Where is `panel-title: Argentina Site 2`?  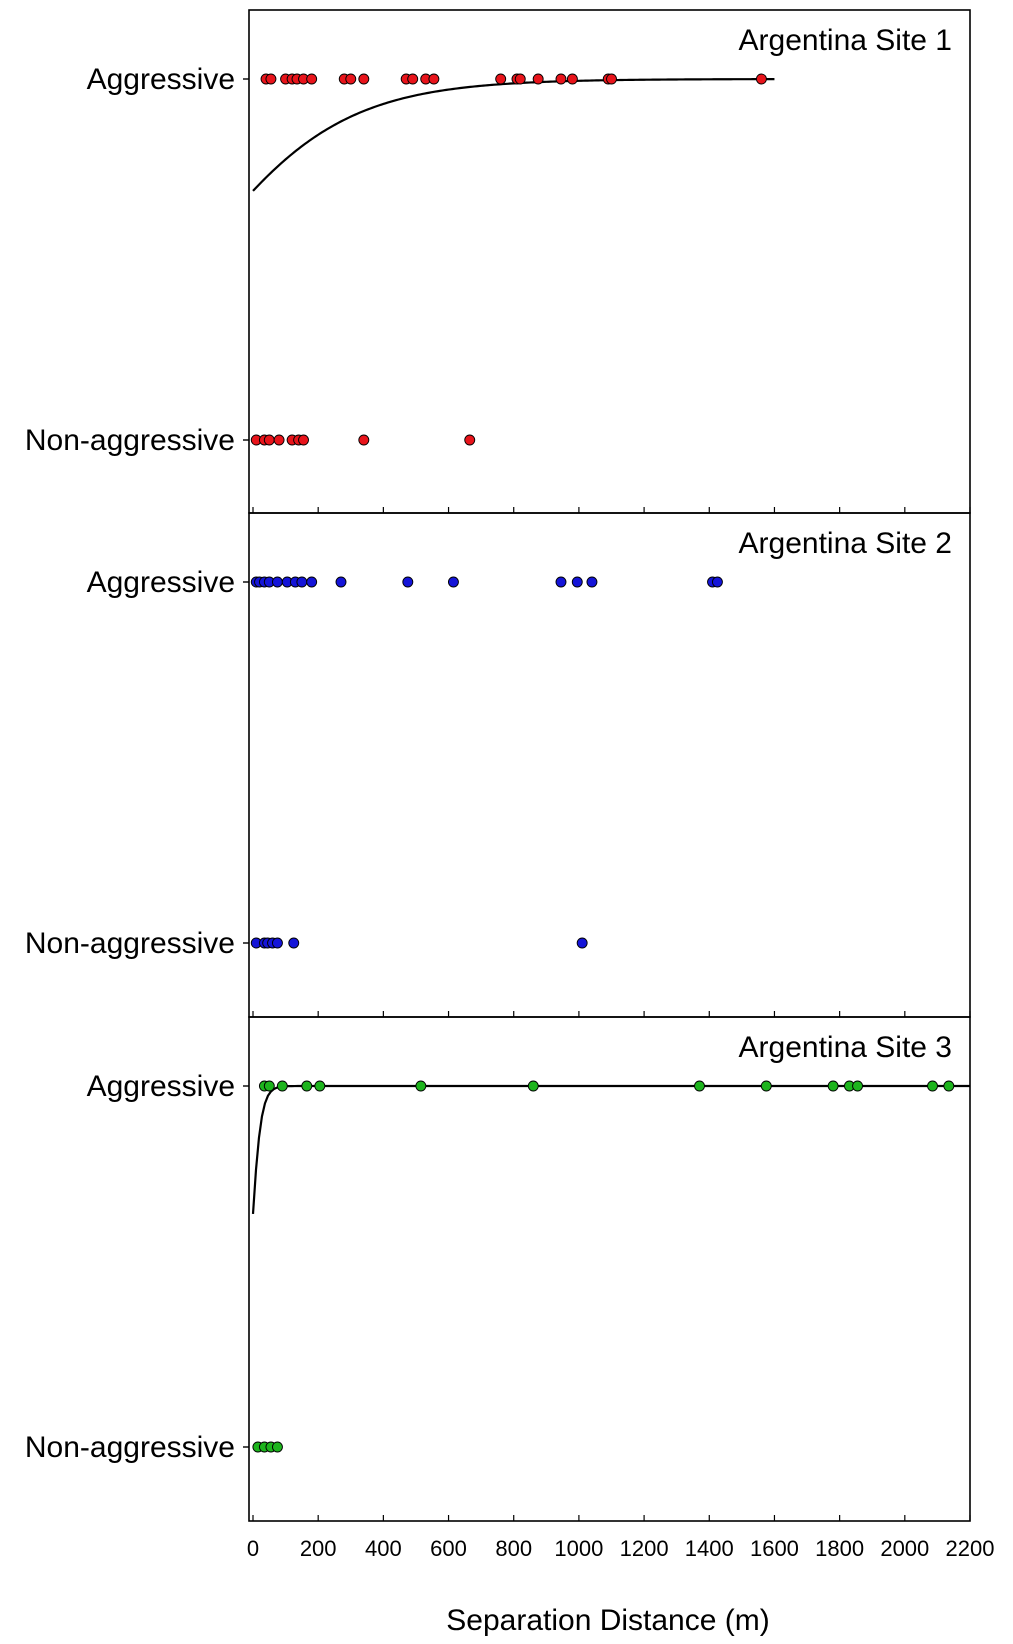
panel-title: Argentina Site 2 is located at coordinates (845, 543).